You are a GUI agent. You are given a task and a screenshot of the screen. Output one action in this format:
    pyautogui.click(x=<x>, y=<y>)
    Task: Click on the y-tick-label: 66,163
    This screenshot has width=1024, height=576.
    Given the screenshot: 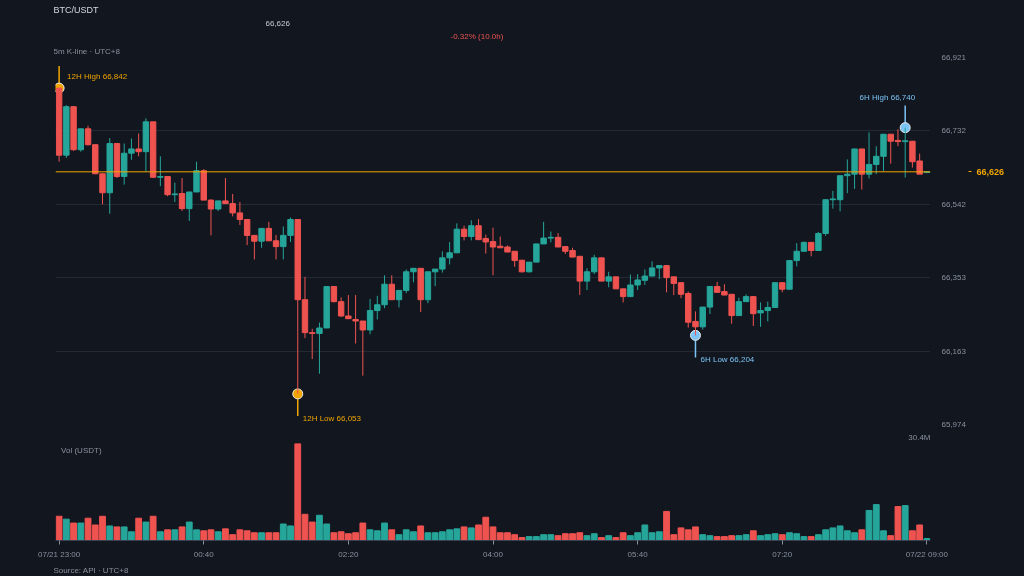 What is the action you would take?
    pyautogui.click(x=954, y=351)
    